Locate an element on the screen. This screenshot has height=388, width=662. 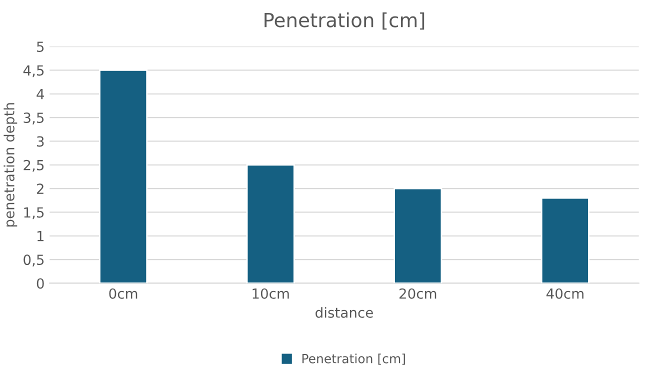
y-tick-label: 1,5 is located at coordinates (34, 213).